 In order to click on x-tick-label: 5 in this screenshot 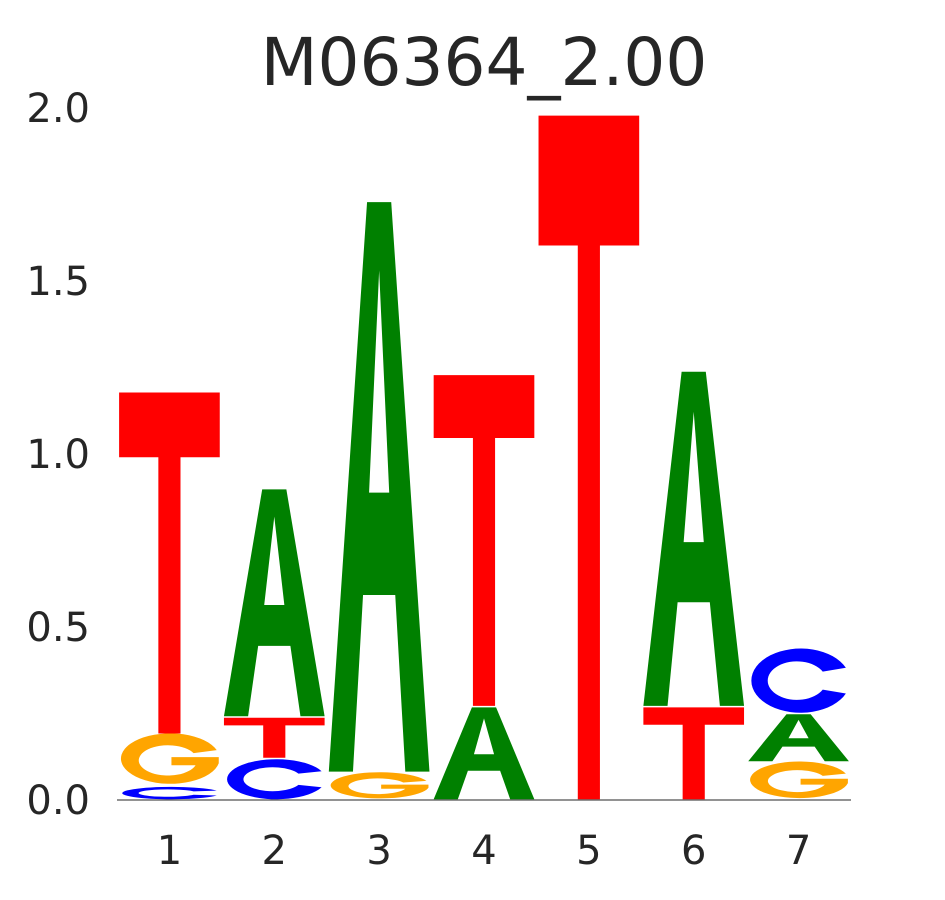, I will do `click(588, 851)`.